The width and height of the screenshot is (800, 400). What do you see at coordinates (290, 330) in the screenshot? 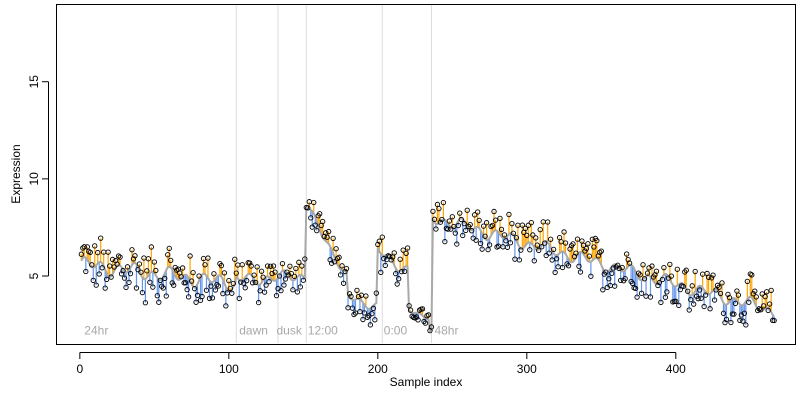
I see `annotation-label: dusk` at bounding box center [290, 330].